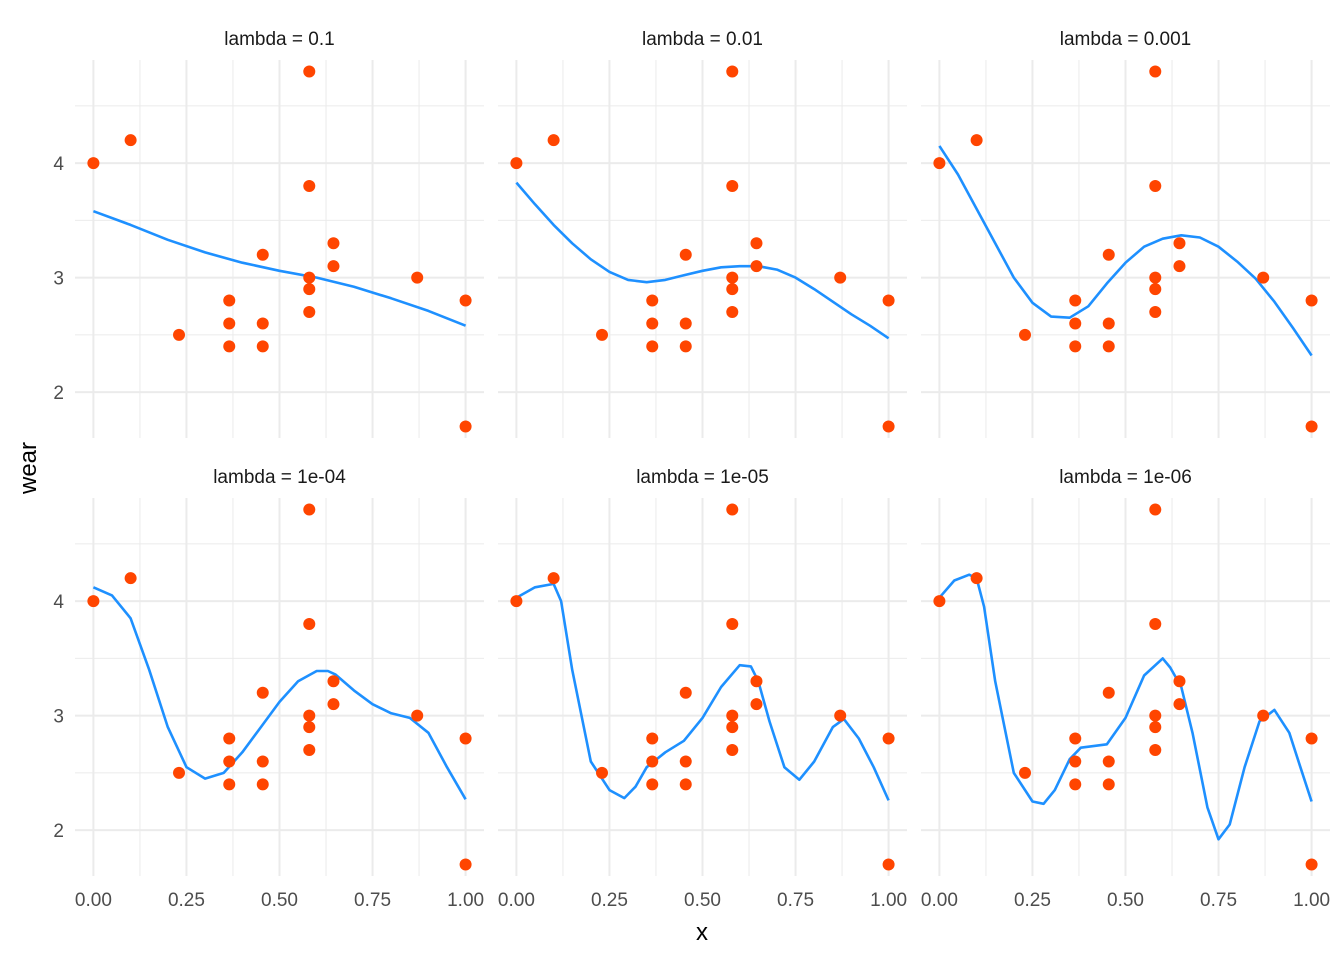 The width and height of the screenshot is (1344, 960). I want to click on facet-panel: lambda = 1e-06 0.00 0.25 0.50 0.75 1.00, so click(1125, 689).